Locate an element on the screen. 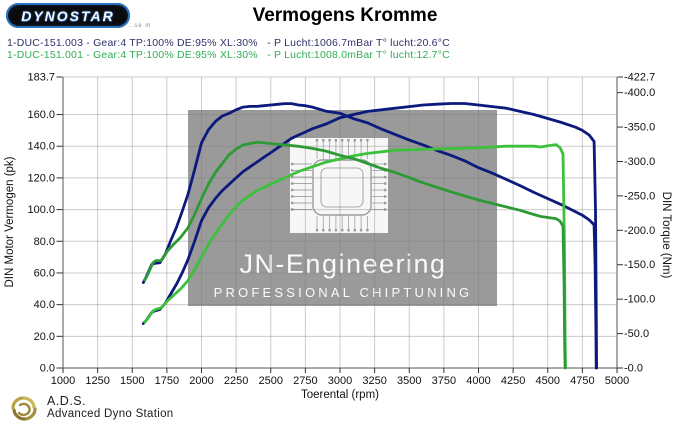 The image size is (685, 428). tick-label-bottom: 4000 is located at coordinates (478, 381).